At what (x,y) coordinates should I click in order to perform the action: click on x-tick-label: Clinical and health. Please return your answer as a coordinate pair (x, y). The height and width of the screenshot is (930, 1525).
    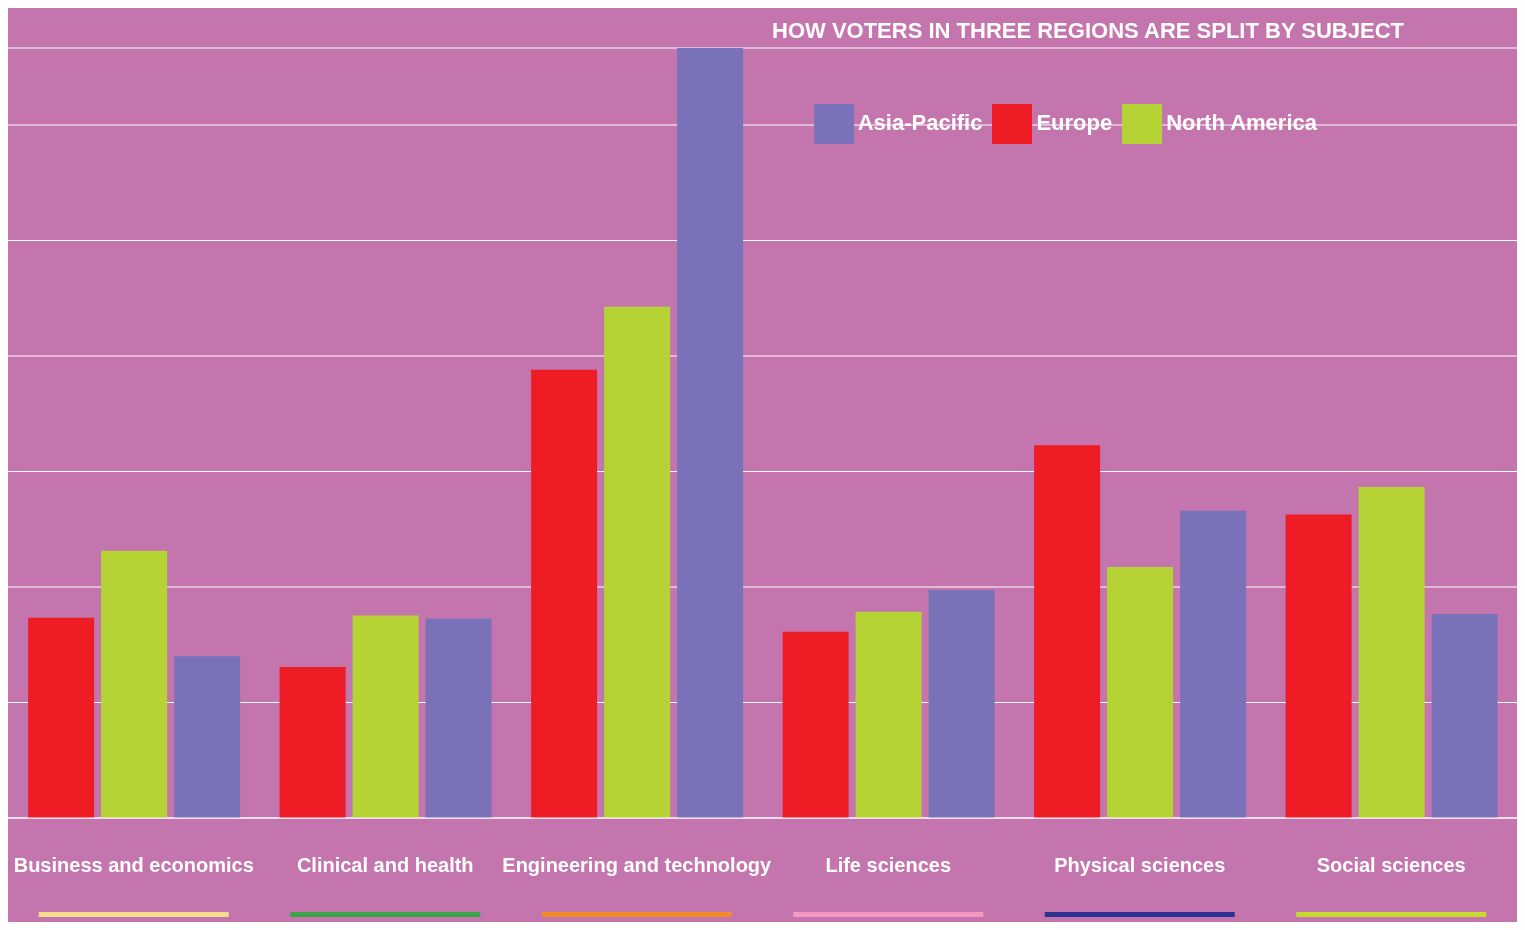
    Looking at the image, I should click on (385, 865).